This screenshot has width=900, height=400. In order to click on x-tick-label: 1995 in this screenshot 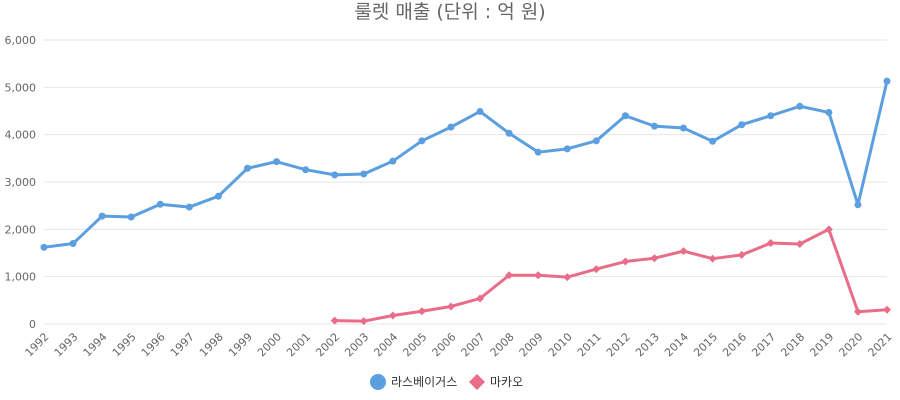, I will do `click(124, 344)`.